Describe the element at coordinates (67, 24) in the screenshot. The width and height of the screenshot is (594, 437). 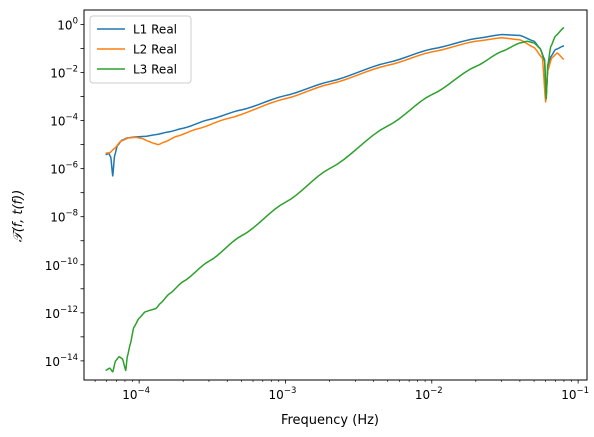
I see `y-tick-label: 10⁰` at that location.